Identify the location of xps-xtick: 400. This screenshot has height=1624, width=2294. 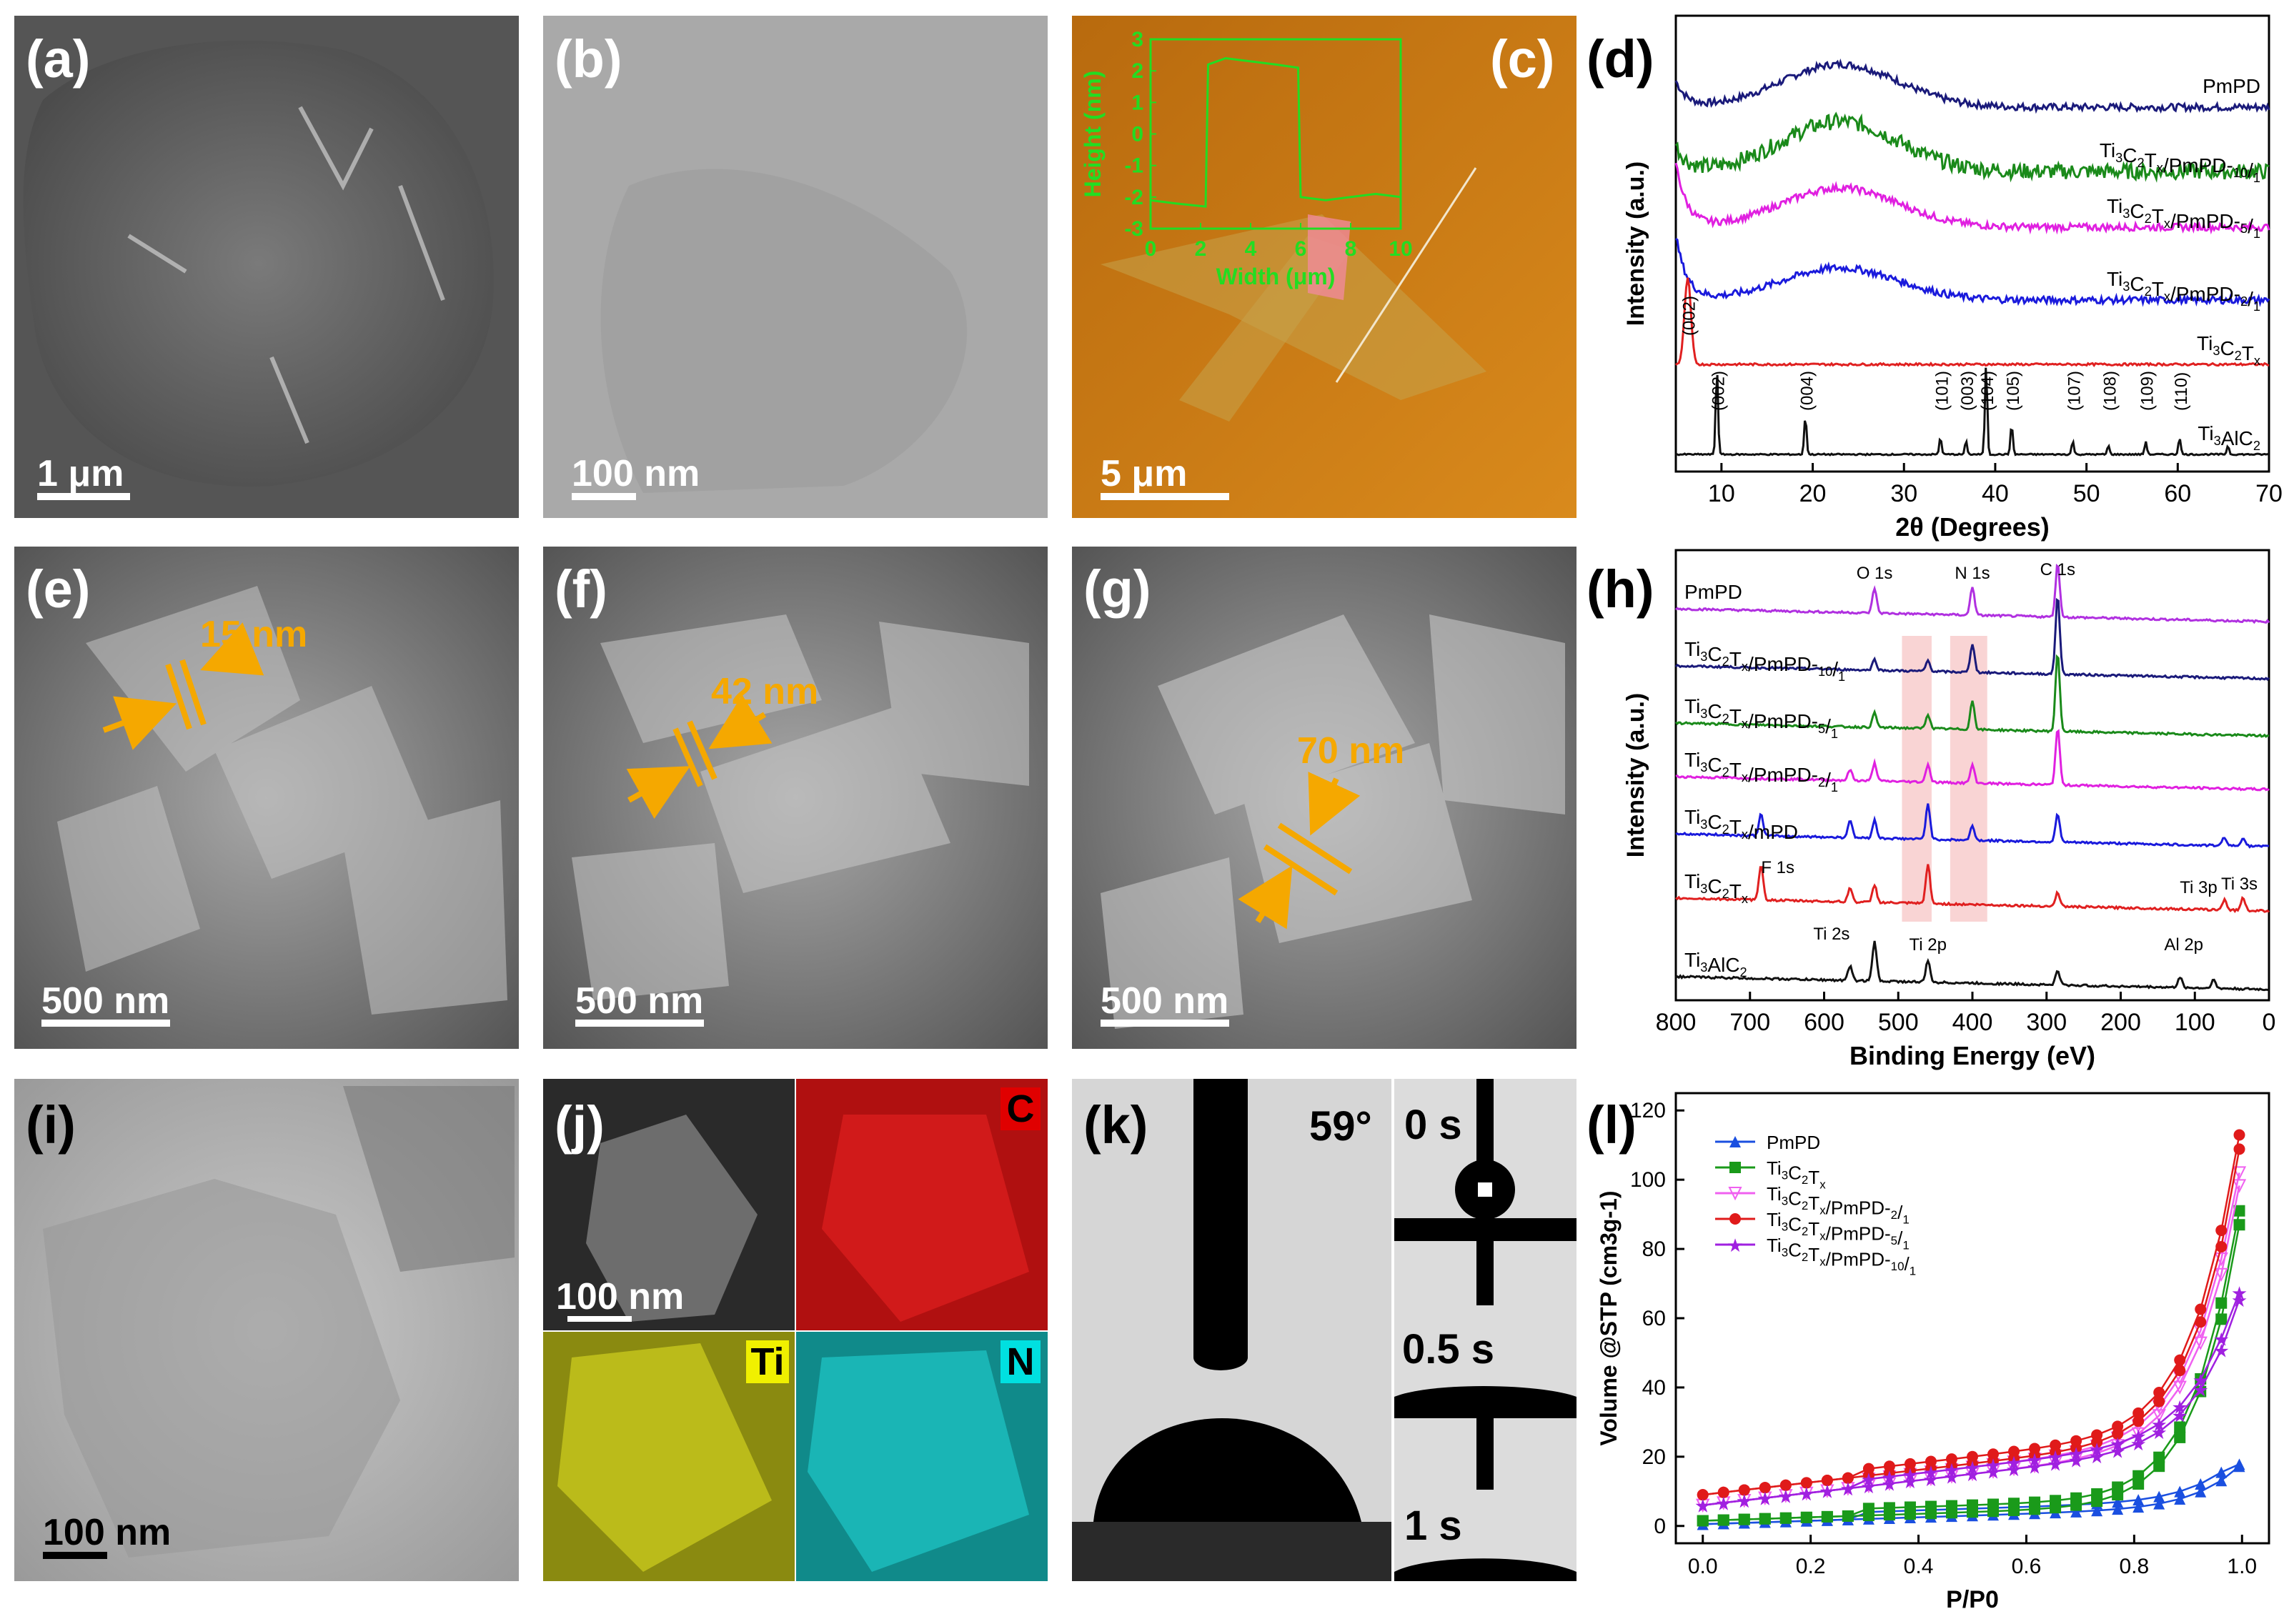
(1972, 1022).